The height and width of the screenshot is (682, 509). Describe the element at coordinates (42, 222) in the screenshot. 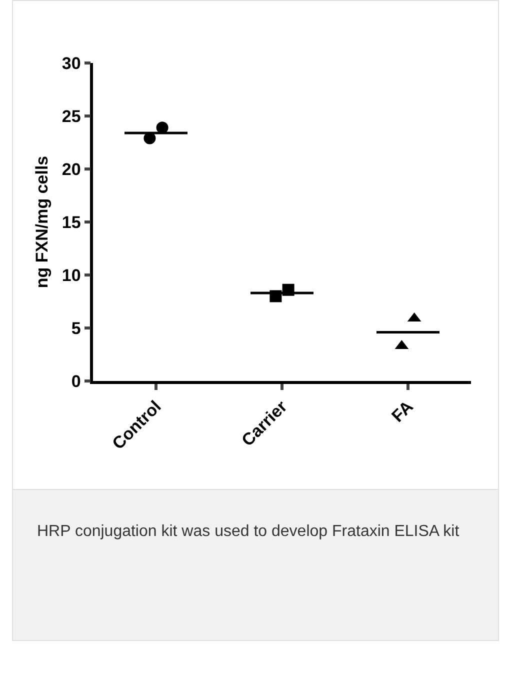

I see `y-axis-title: ng FXN/mg cells` at that location.